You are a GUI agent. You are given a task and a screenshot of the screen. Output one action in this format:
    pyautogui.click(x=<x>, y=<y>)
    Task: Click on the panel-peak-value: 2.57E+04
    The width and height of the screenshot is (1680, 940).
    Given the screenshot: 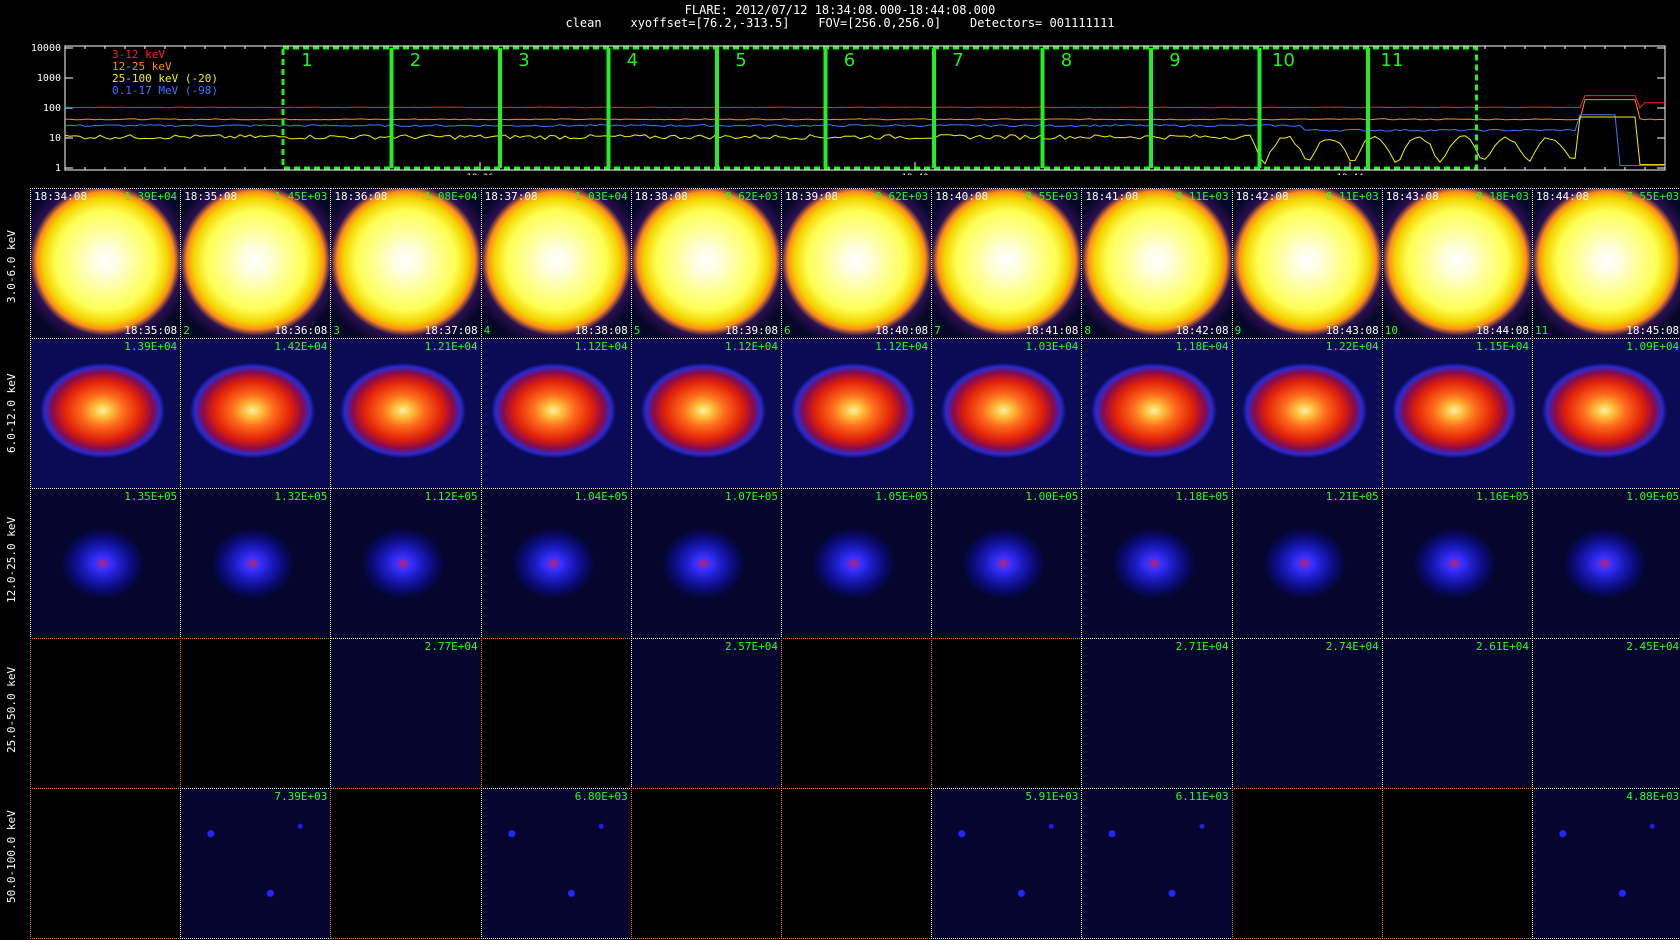 What is the action you would take?
    pyautogui.click(x=751, y=646)
    